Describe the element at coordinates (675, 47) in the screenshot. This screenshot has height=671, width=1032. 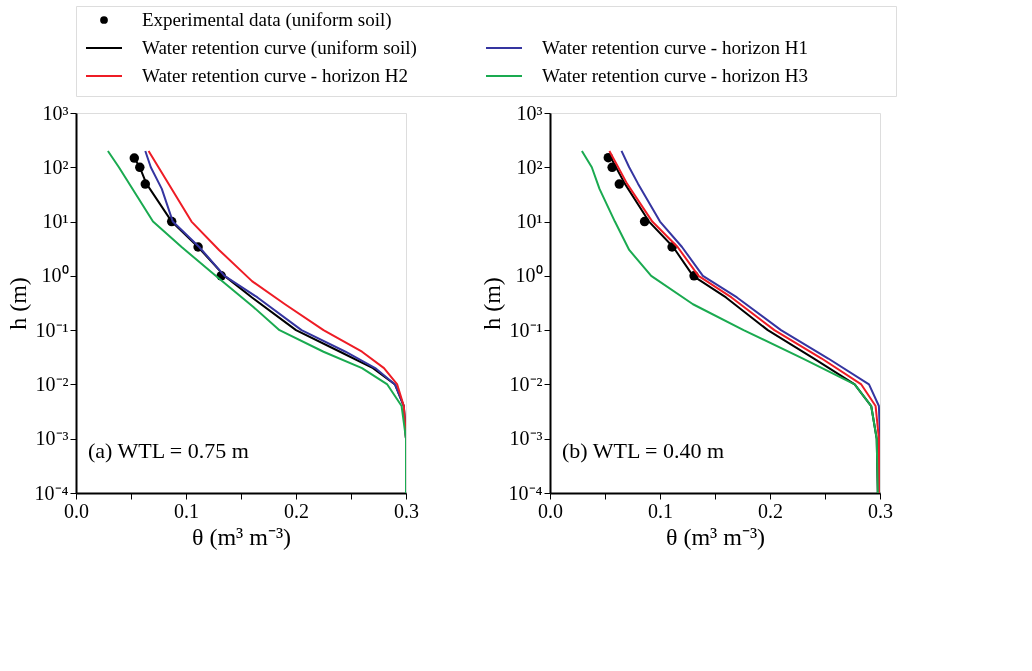
I see `legend-label: Water retention curve - horizon H1` at that location.